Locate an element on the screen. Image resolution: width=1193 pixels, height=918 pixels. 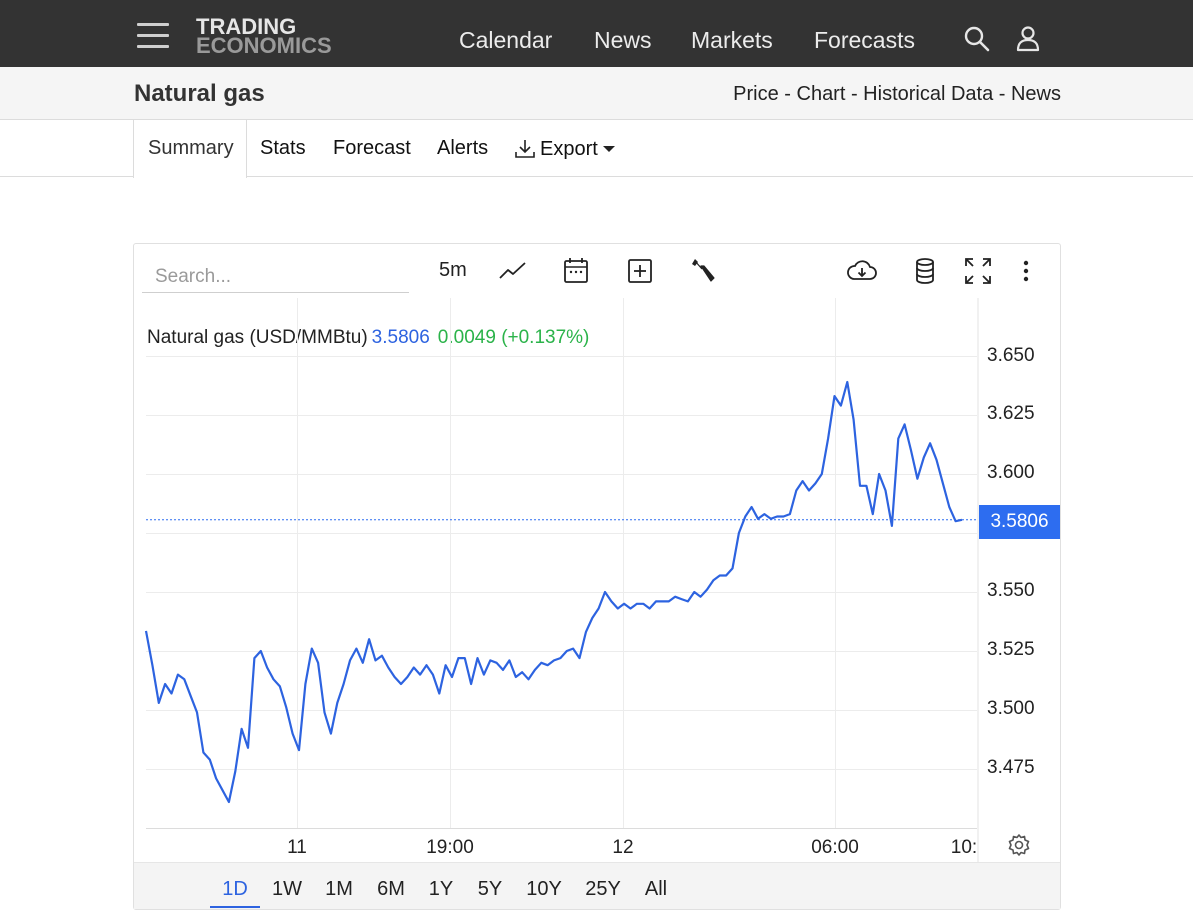
range-6m: 6M is located at coordinates (391, 889).